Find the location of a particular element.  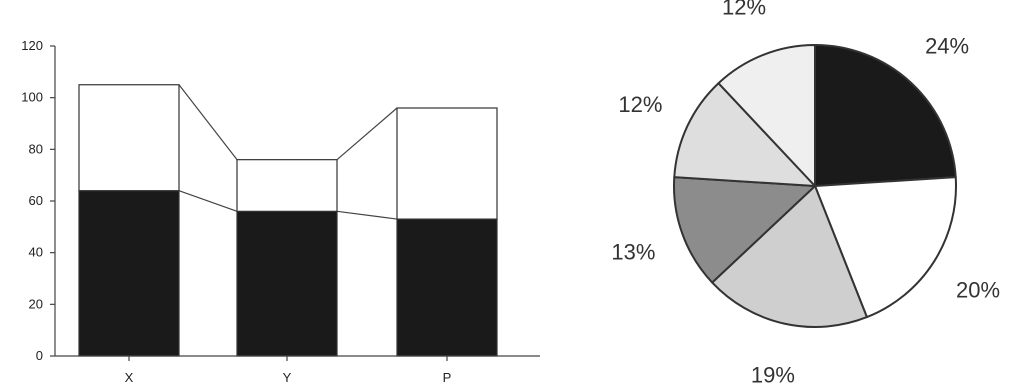

pie-slice-label: 24% is located at coordinates (947, 45).